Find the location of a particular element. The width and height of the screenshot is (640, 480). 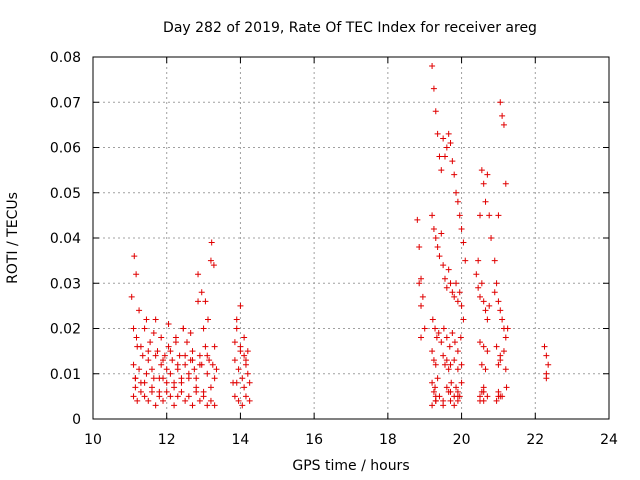

x-axis-label: GPS time / hours is located at coordinates (350, 466).